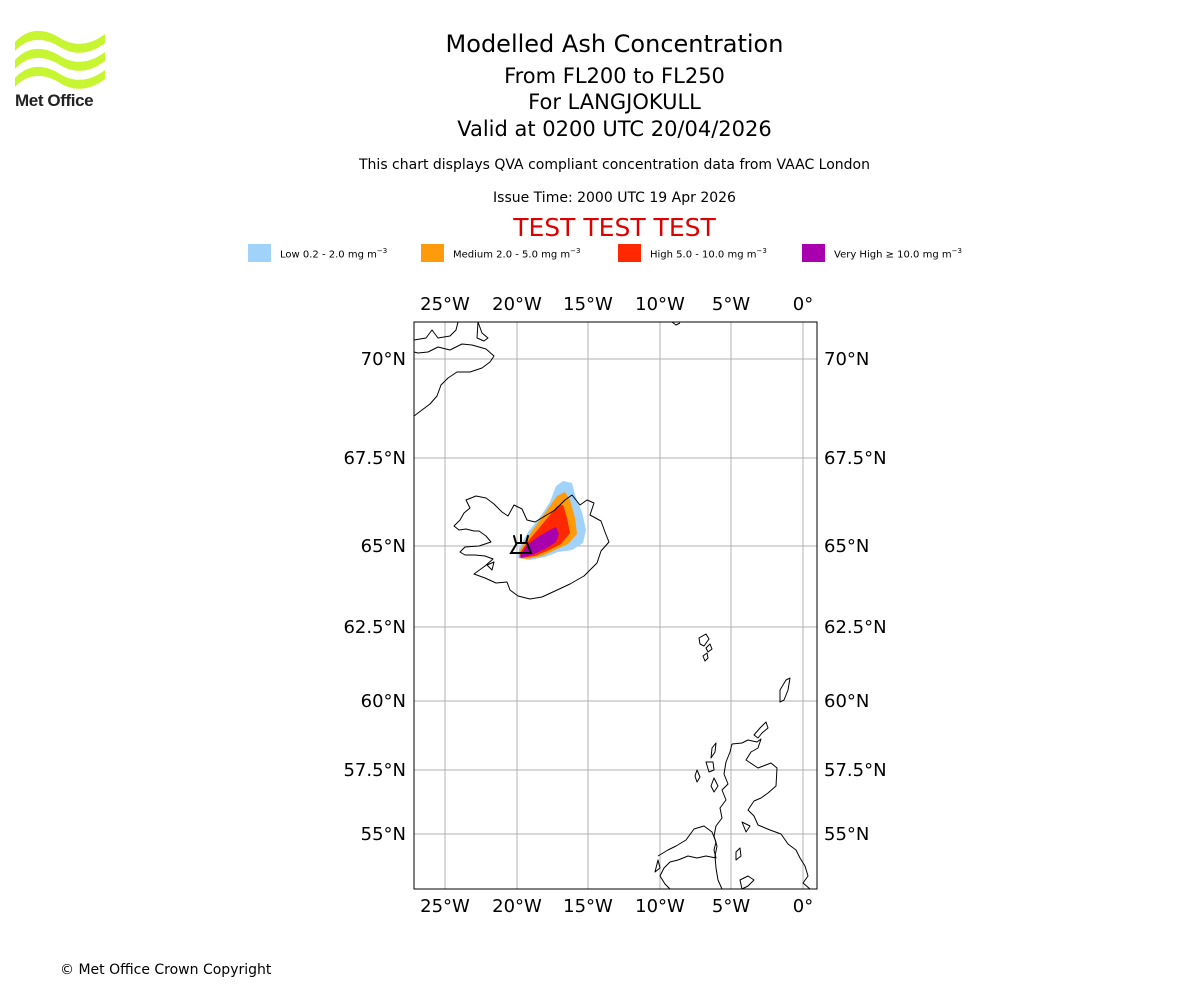 This screenshot has width=1200, height=1000. What do you see at coordinates (517, 906) in the screenshot?
I see `lon-label-bottom: 20°W` at bounding box center [517, 906].